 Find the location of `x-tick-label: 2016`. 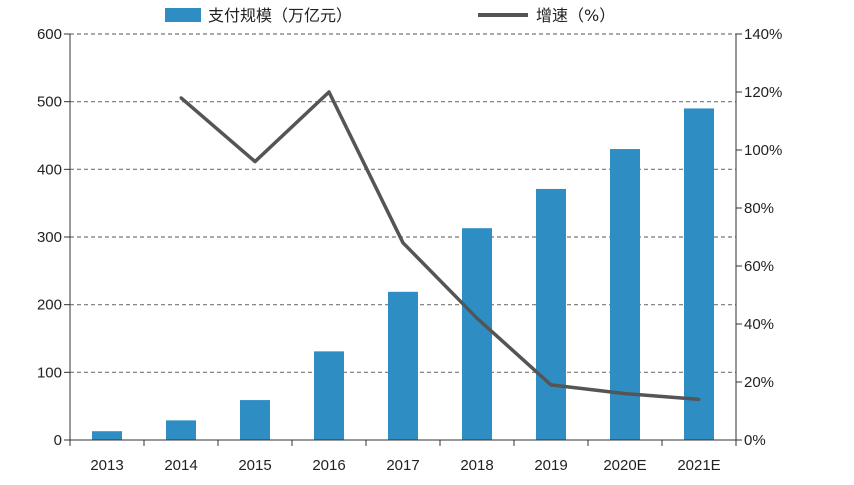

x-tick-label: 2016 is located at coordinates (328, 465).